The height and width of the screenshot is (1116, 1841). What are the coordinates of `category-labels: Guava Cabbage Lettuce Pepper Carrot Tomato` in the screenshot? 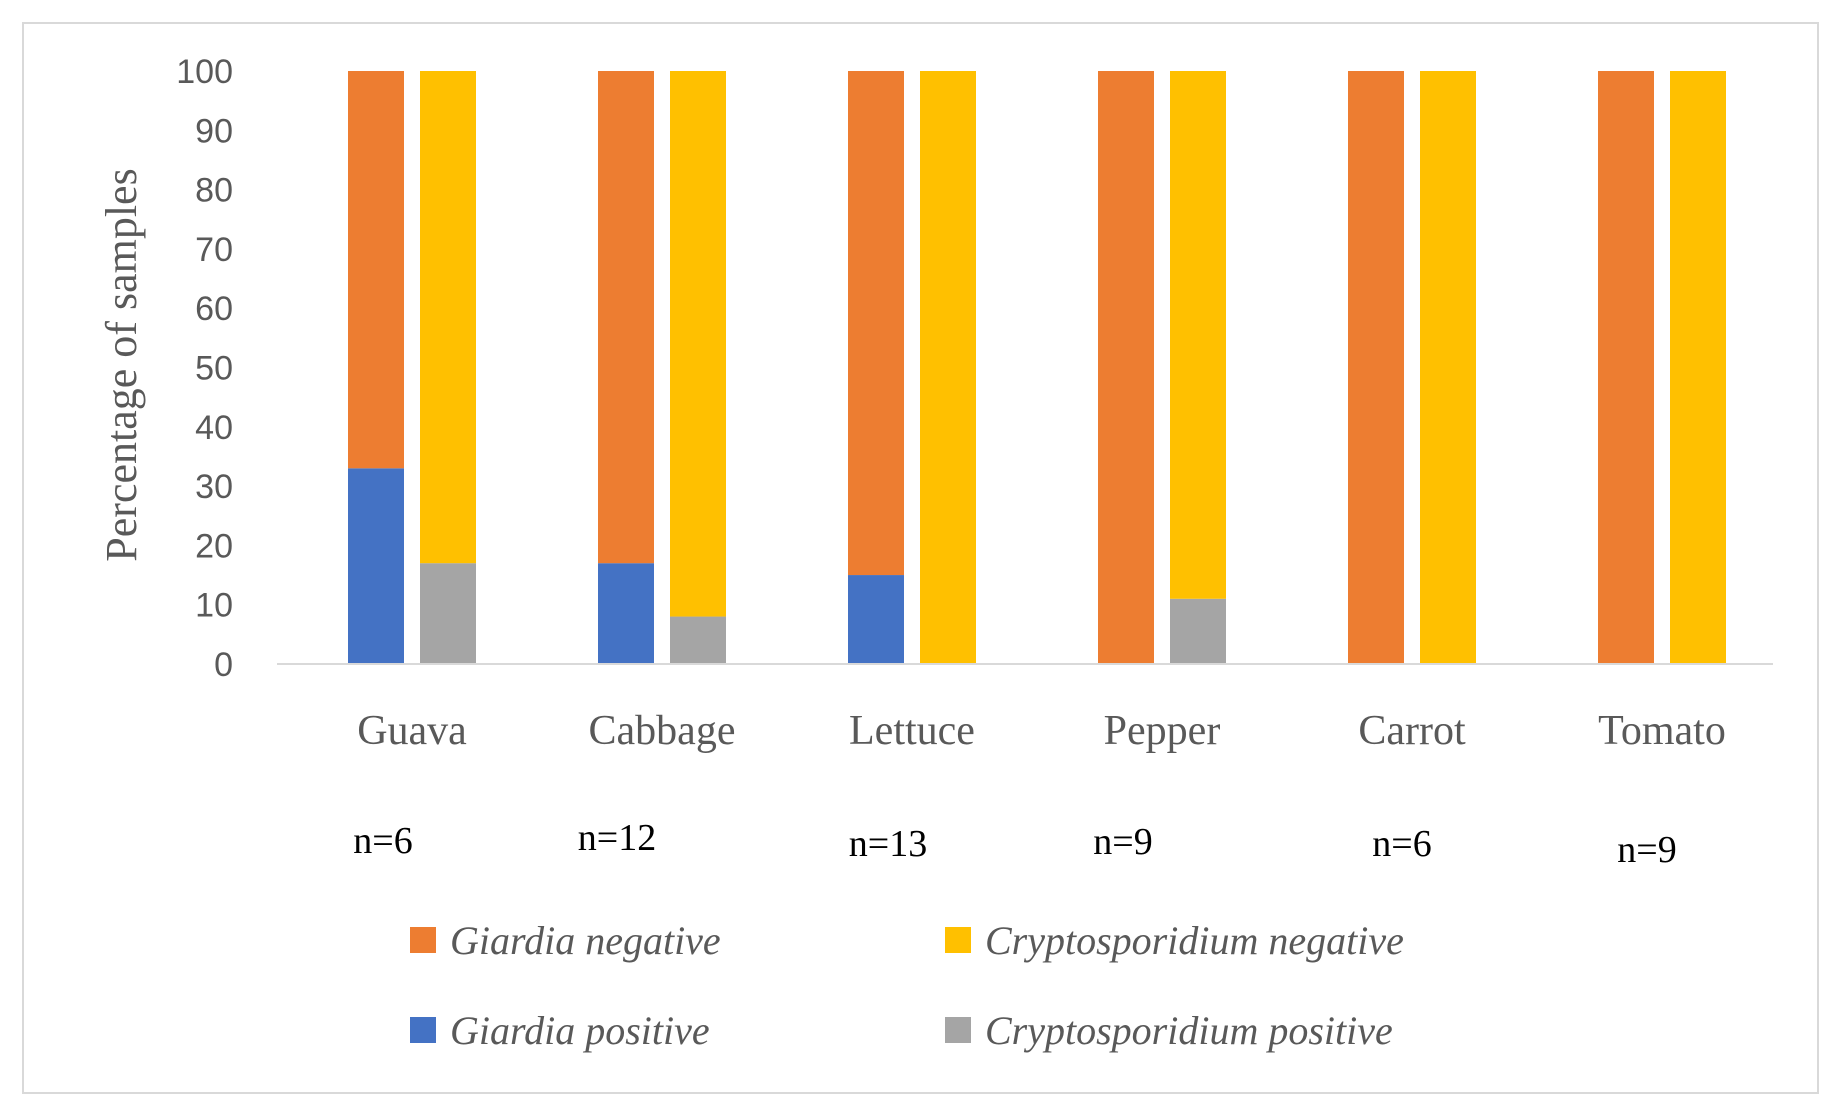 It's located at (1041, 731).